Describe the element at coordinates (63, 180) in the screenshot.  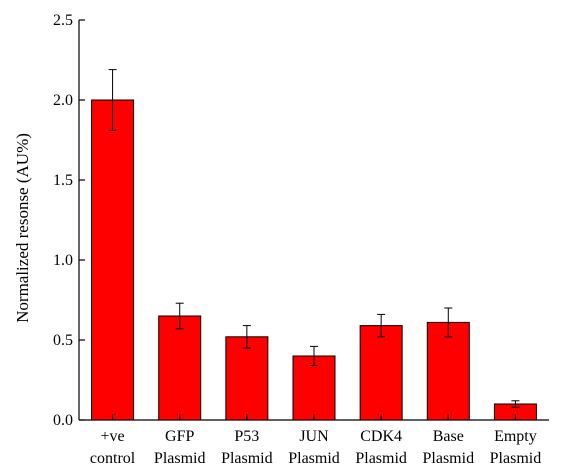
I see `y-tick-label: 1.5` at that location.